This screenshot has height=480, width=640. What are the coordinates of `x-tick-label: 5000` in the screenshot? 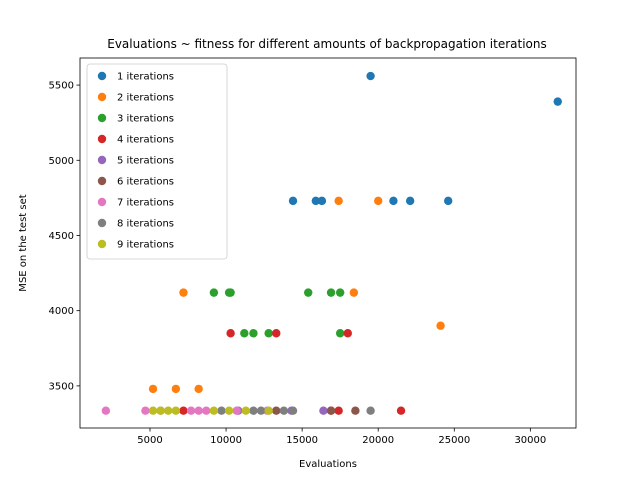 It's located at (149, 440).